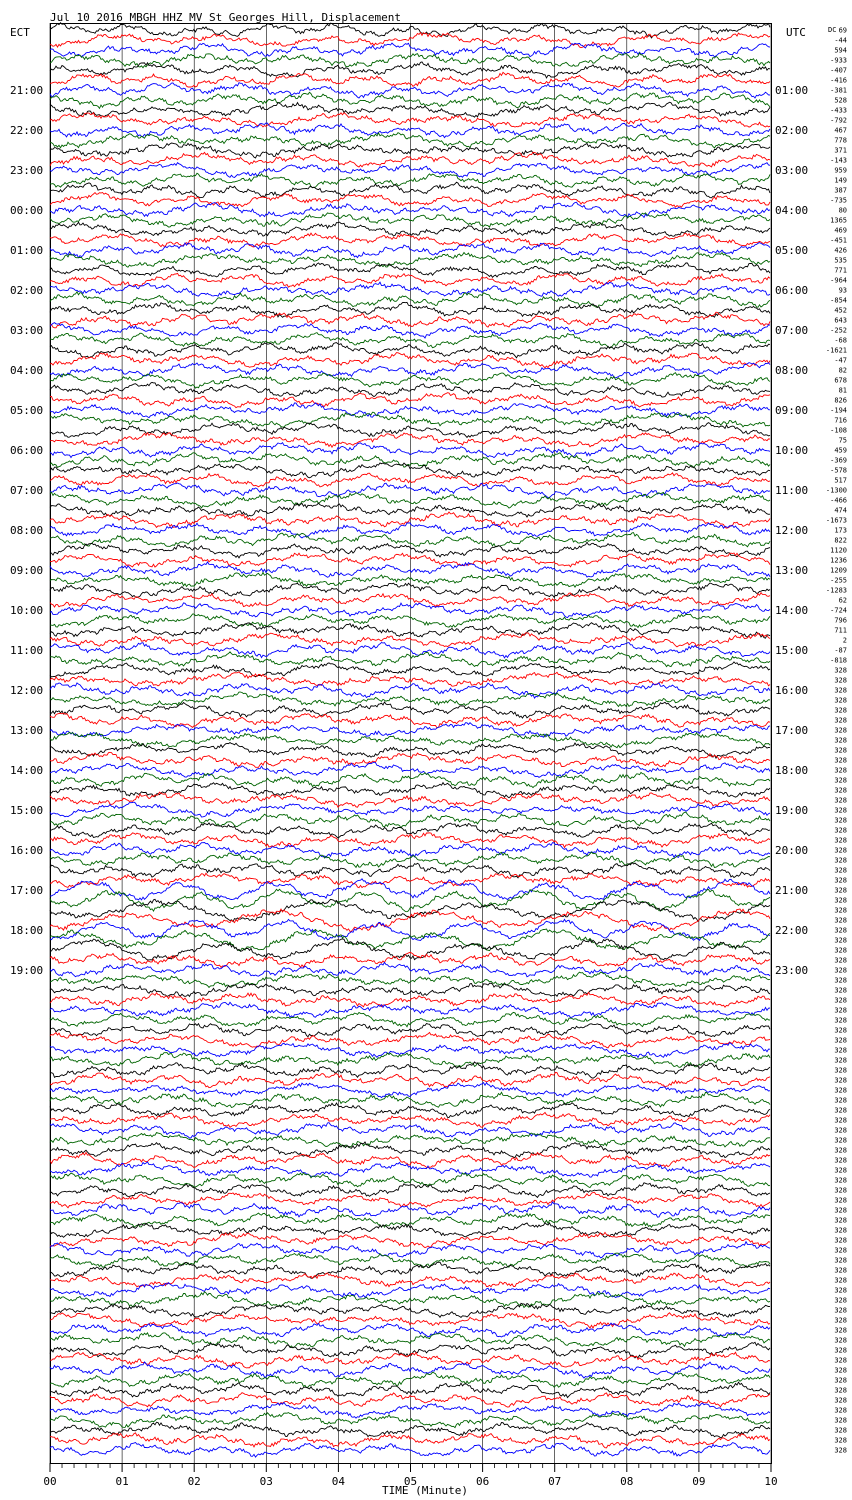 The height and width of the screenshot is (1500, 852). Describe the element at coordinates (838, 201) in the screenshot. I see `dc-offset-label: -735` at that location.